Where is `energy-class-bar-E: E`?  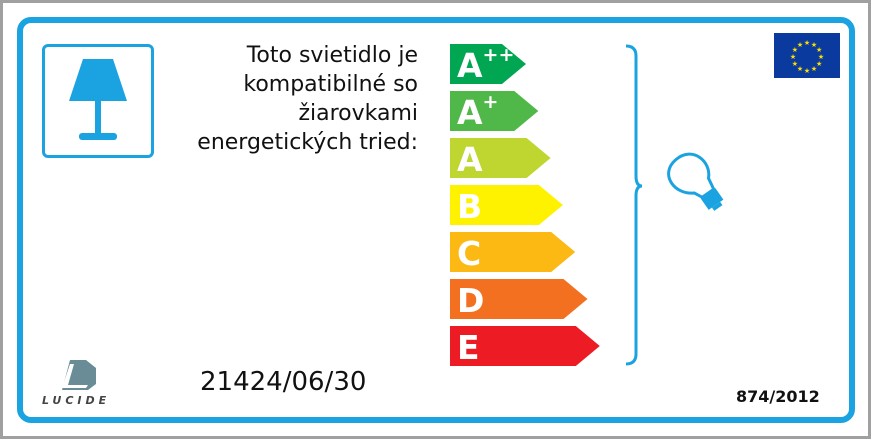 energy-class-bar-E: E is located at coordinates (525, 346).